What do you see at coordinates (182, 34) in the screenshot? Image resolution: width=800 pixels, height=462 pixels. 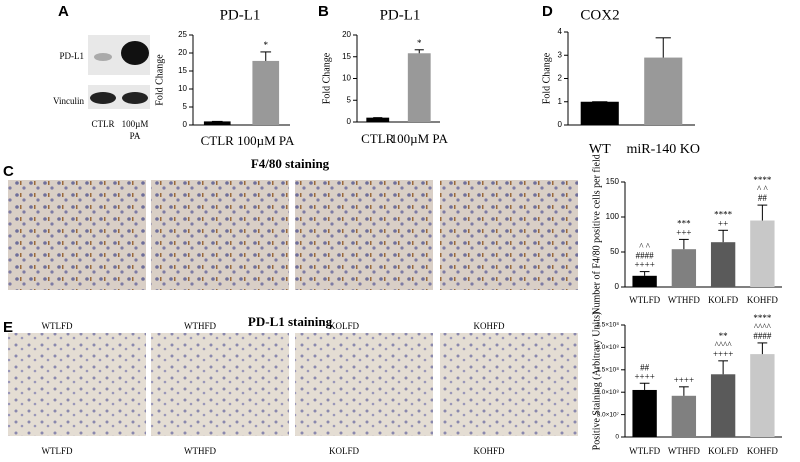 I see `y-tick-label: 25` at bounding box center [182, 34].